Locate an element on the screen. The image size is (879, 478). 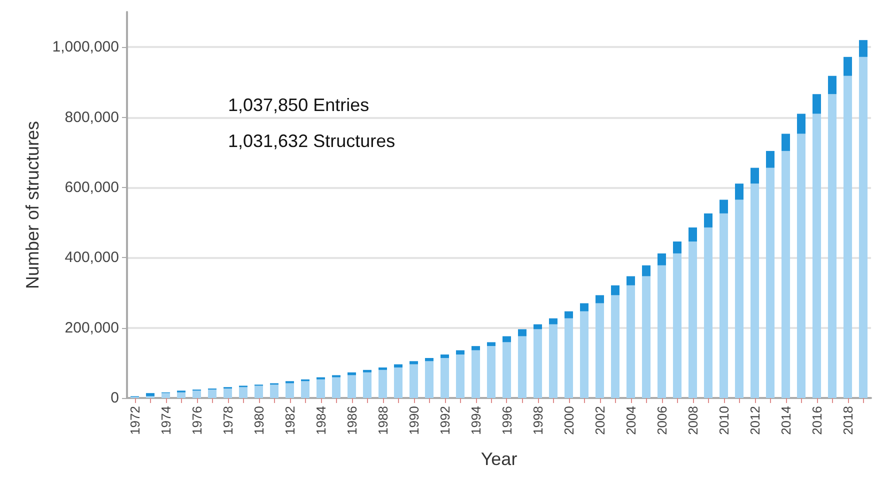
y-tick-label: 600,000 is located at coordinates (91, 187).